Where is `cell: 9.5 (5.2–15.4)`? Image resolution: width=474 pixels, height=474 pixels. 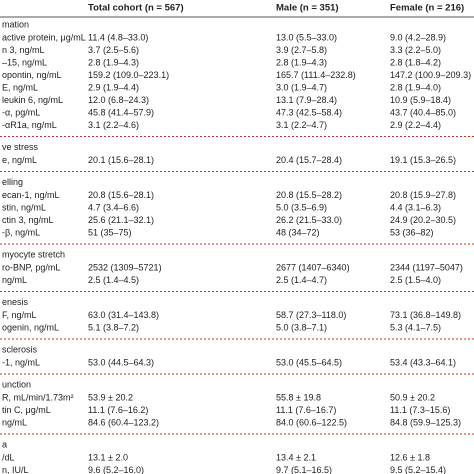 cell: 9.5 (5.2–15.4) is located at coordinates (418, 469).